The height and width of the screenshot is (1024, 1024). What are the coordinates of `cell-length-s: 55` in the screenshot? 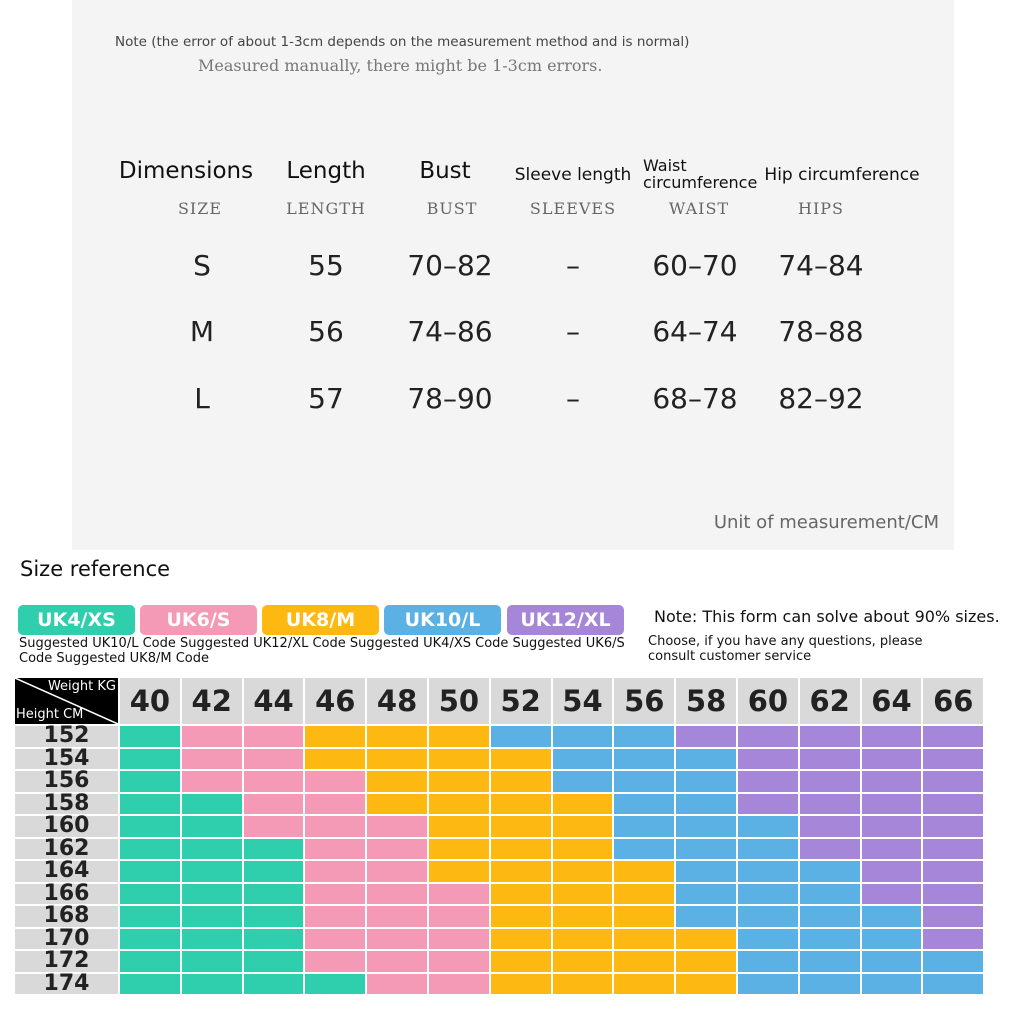 It's located at (326, 265).